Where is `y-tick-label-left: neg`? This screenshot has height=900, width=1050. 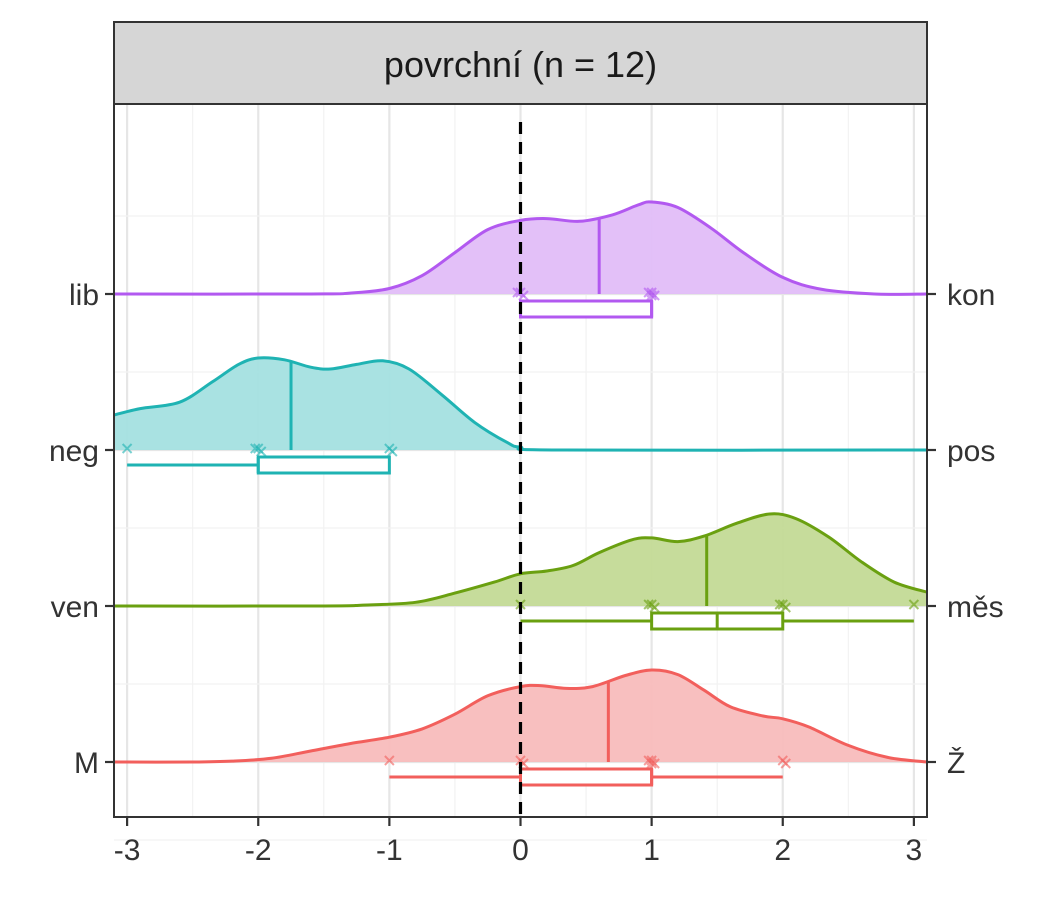 y-tick-label-left: neg is located at coordinates (74, 451).